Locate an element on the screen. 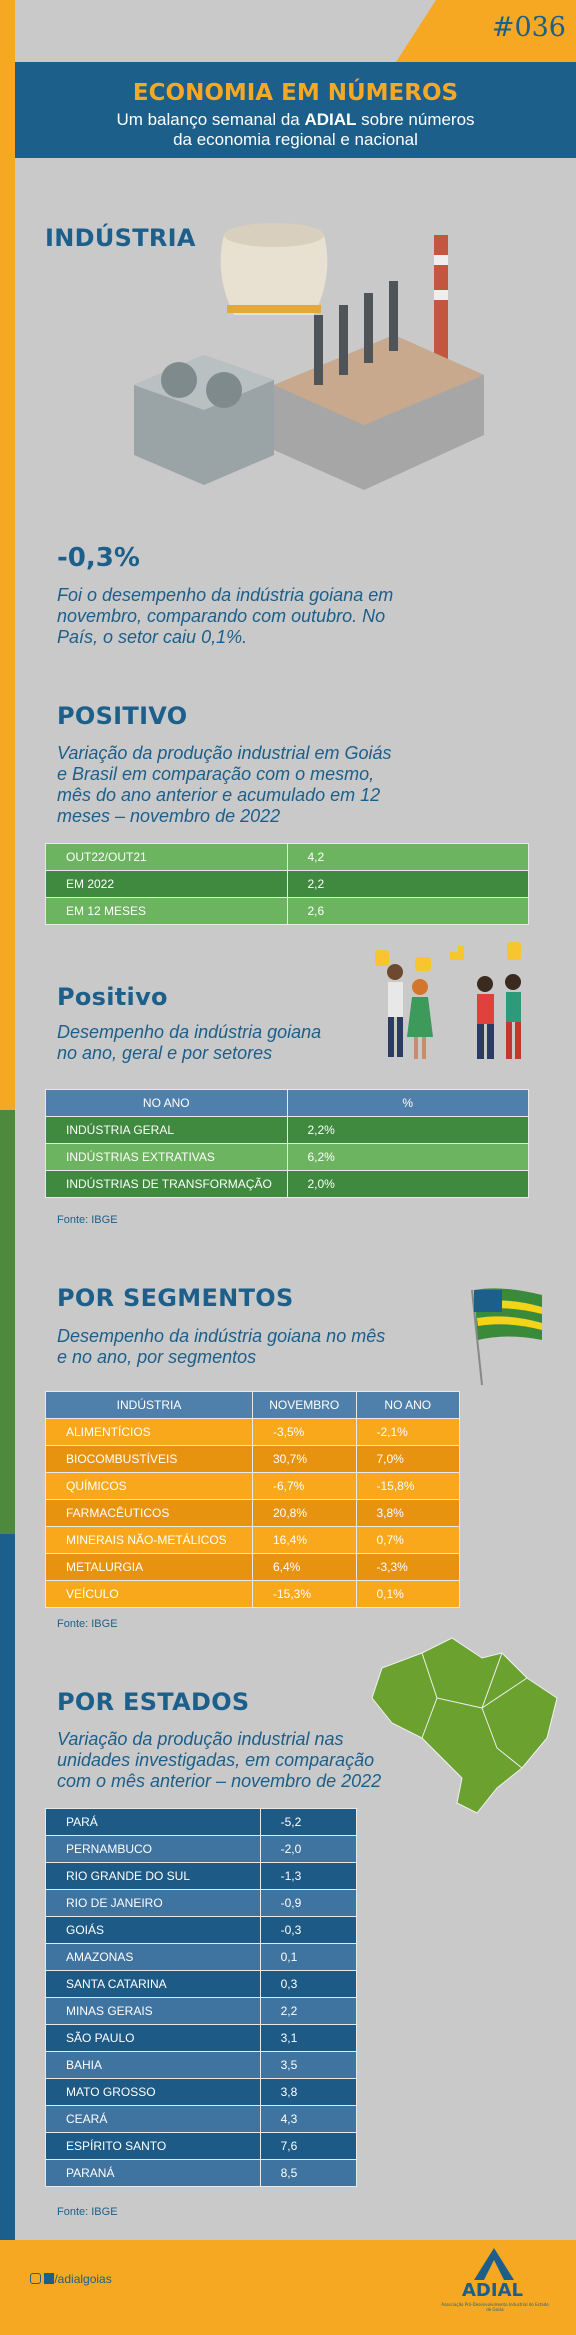 The image size is (576, 2335). factory-illustration is located at coordinates (309, 356).